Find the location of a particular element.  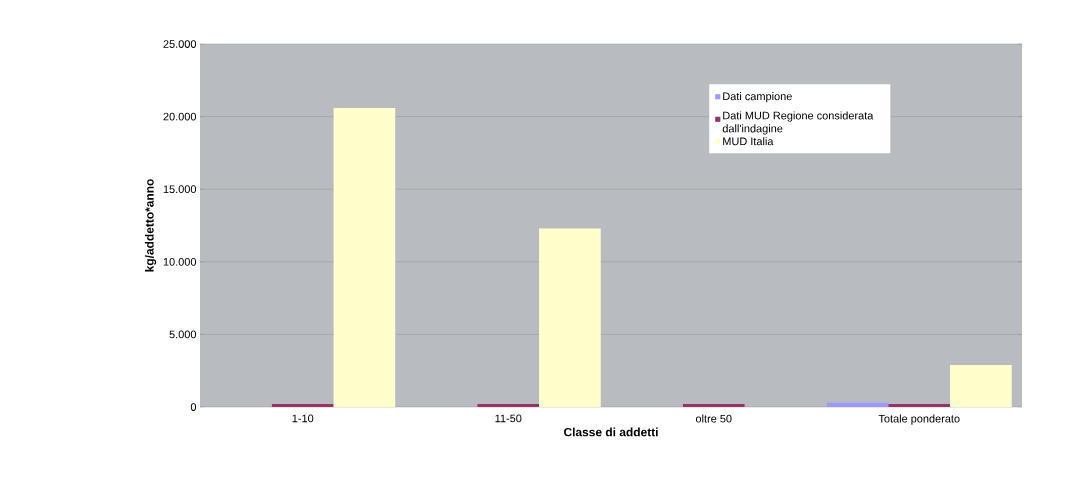

legend-label: Dati campione is located at coordinates (757, 97).